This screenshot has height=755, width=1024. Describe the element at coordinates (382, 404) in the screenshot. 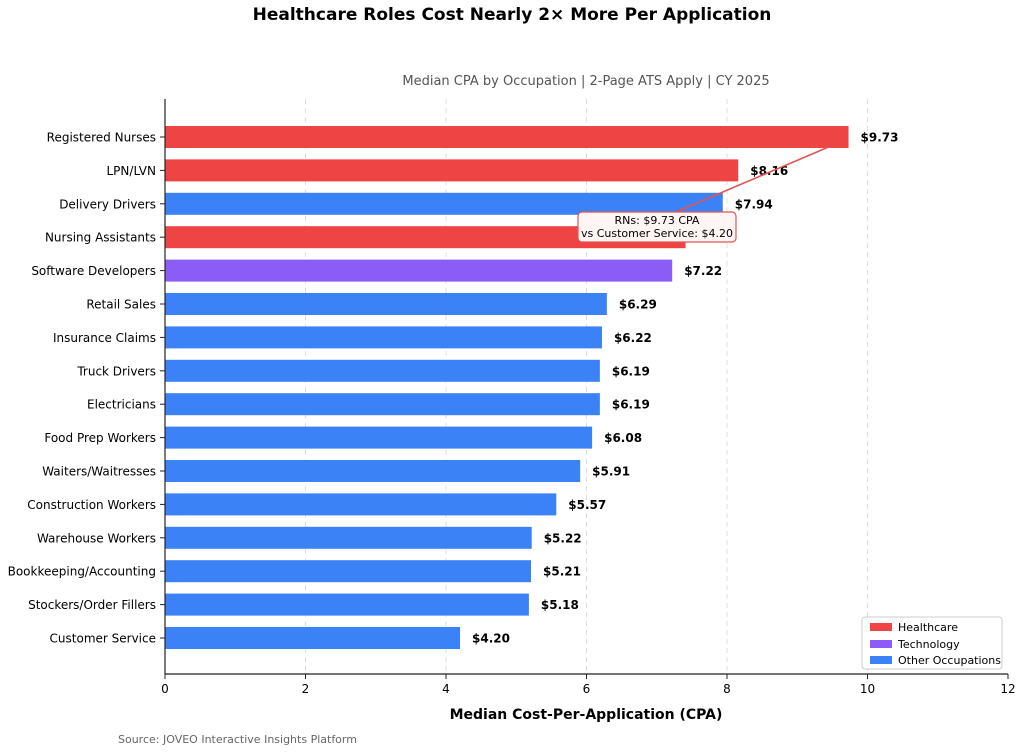

I see `bar-electricians` at that location.